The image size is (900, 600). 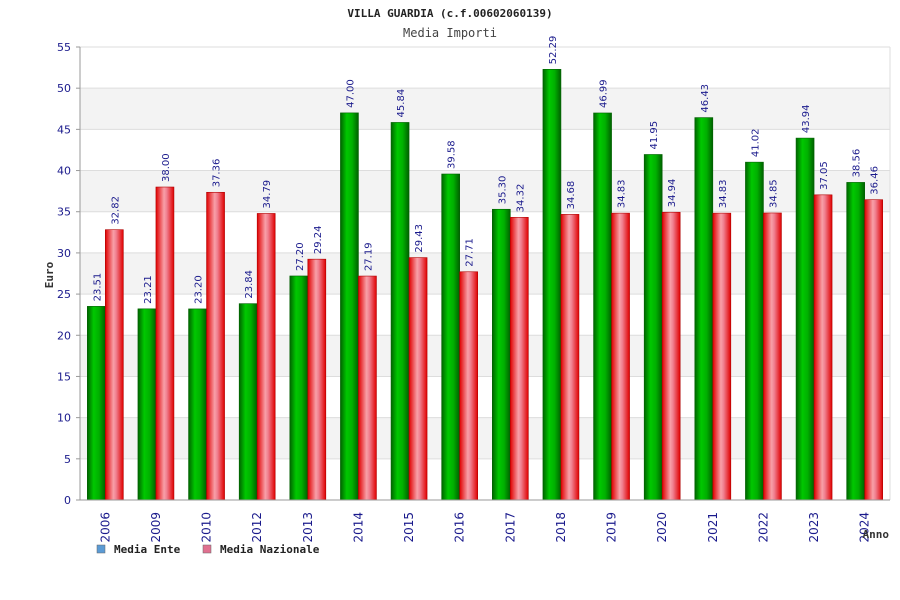 What do you see at coordinates (763, 527) in the screenshot?
I see `x-tick-label-2022: 2022` at bounding box center [763, 527].